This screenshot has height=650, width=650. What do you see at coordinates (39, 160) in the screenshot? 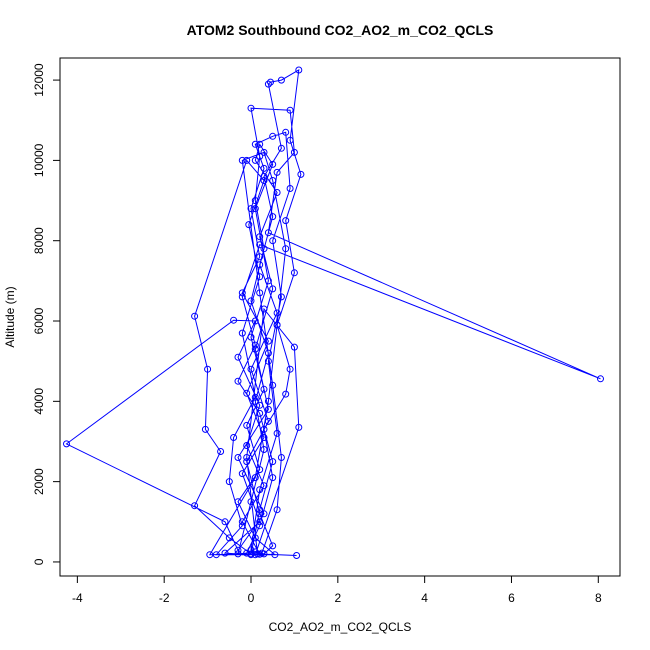
I see `y-tick-label: 10000` at bounding box center [39, 160].